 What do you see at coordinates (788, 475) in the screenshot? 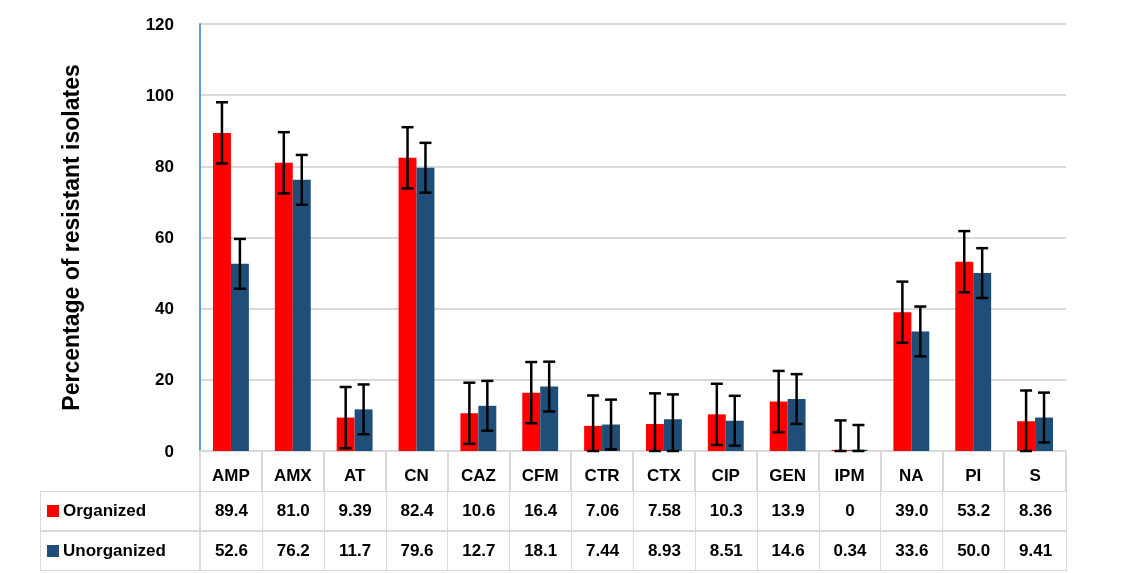
I see `x-tick-label: GEN` at bounding box center [788, 475].